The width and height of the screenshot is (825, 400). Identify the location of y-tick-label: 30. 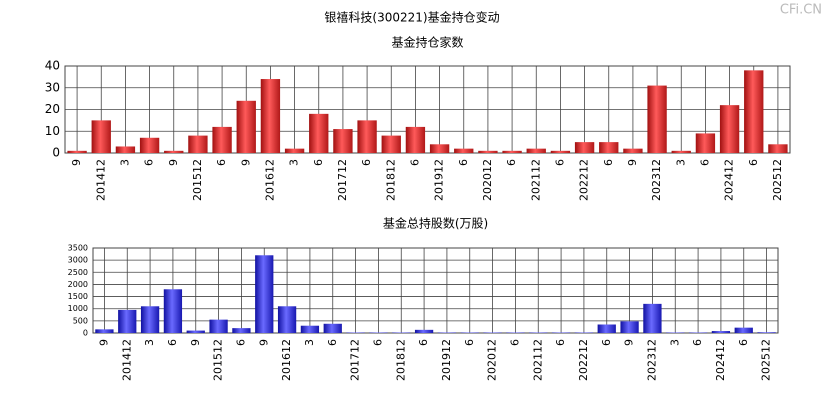
(52, 87).